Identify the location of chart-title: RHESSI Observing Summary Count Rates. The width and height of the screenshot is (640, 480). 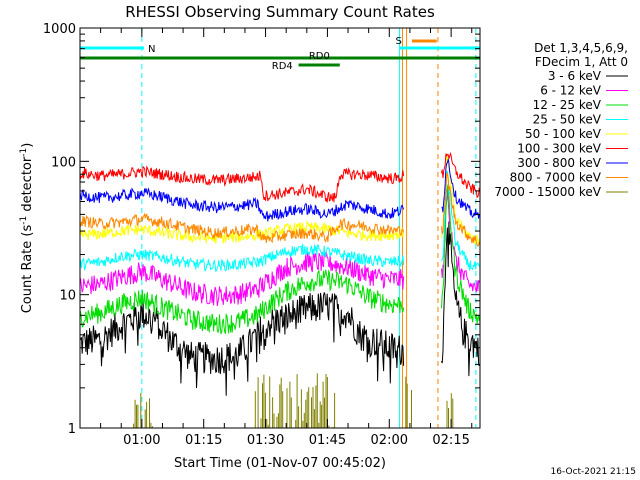
(280, 12).